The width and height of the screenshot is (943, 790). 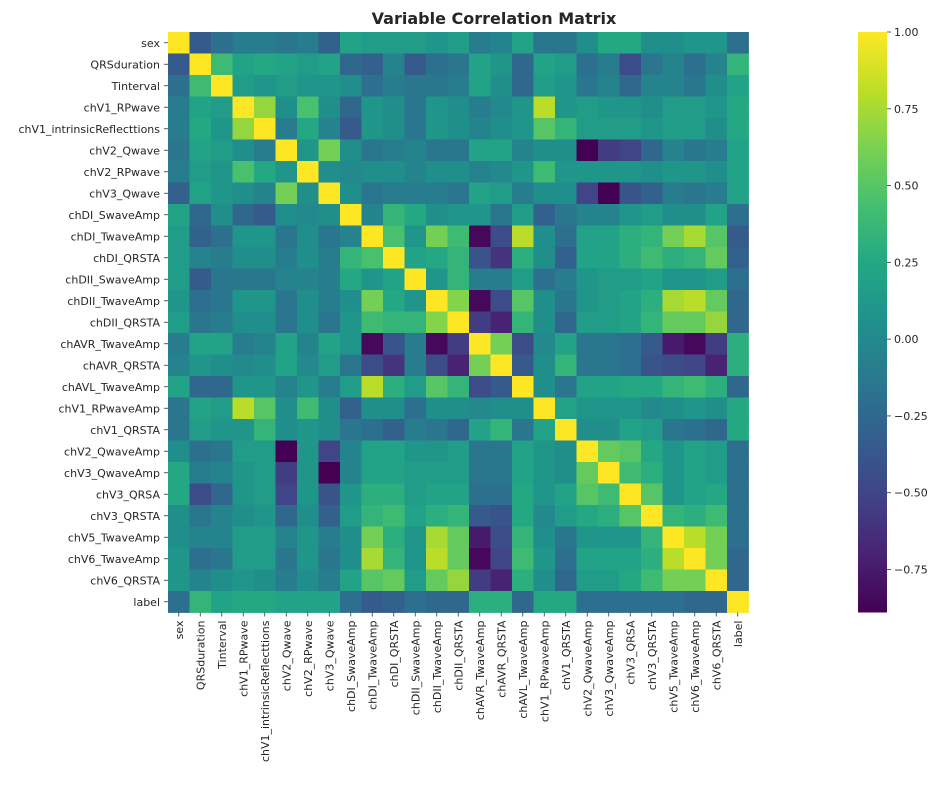 What do you see at coordinates (125, 516) in the screenshot?
I see `row-label: chV3_QRSTA` at bounding box center [125, 516].